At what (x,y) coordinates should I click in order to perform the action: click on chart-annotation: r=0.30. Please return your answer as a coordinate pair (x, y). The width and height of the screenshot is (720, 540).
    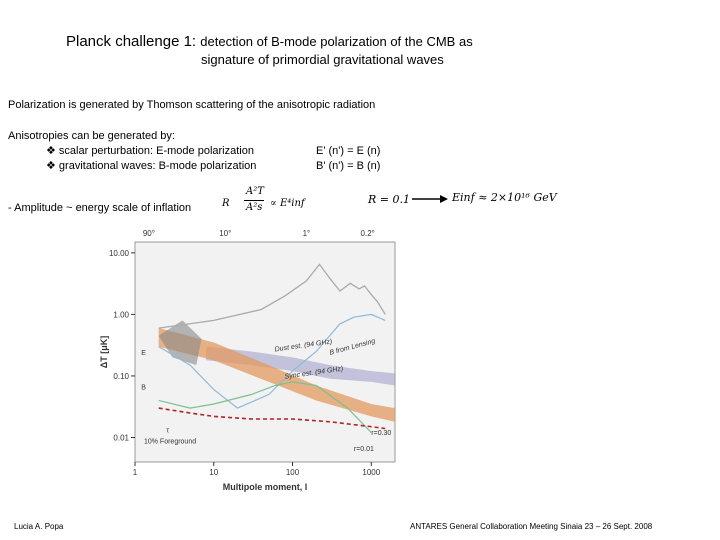
    Looking at the image, I should click on (381, 433).